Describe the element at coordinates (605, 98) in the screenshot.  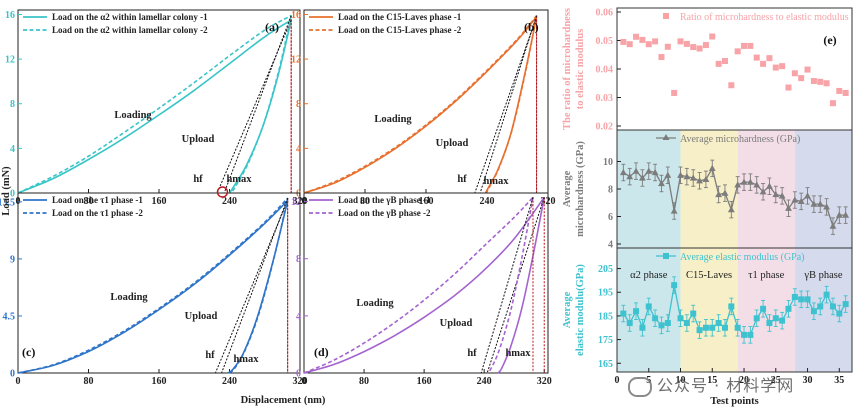
I see `y-tick-label: 0.03` at that location.